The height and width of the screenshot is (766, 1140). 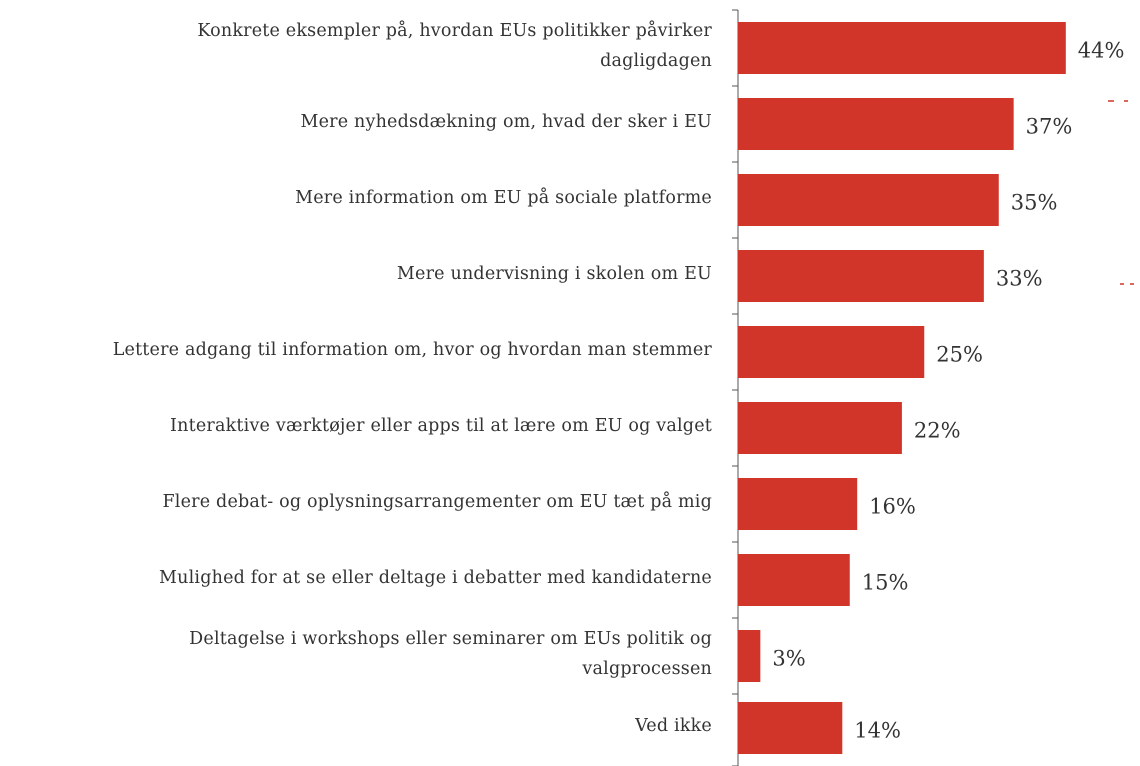 I want to click on value-label: 44%, so click(x=1101, y=51).